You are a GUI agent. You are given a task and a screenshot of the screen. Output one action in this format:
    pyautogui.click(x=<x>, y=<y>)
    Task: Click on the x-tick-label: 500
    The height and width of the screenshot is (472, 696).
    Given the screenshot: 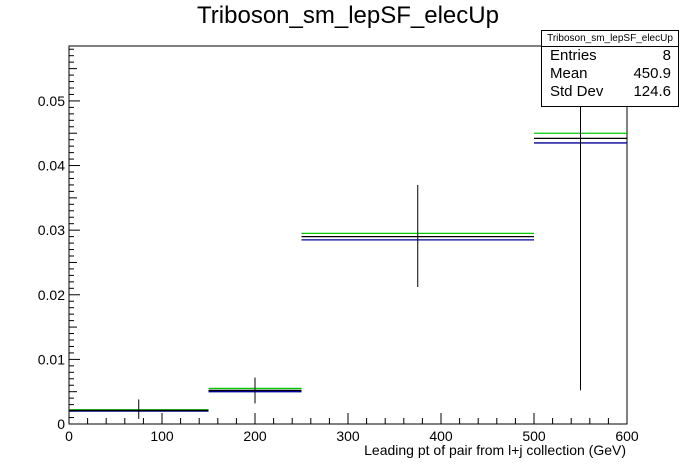 What is the action you would take?
    pyautogui.click(x=534, y=436)
    